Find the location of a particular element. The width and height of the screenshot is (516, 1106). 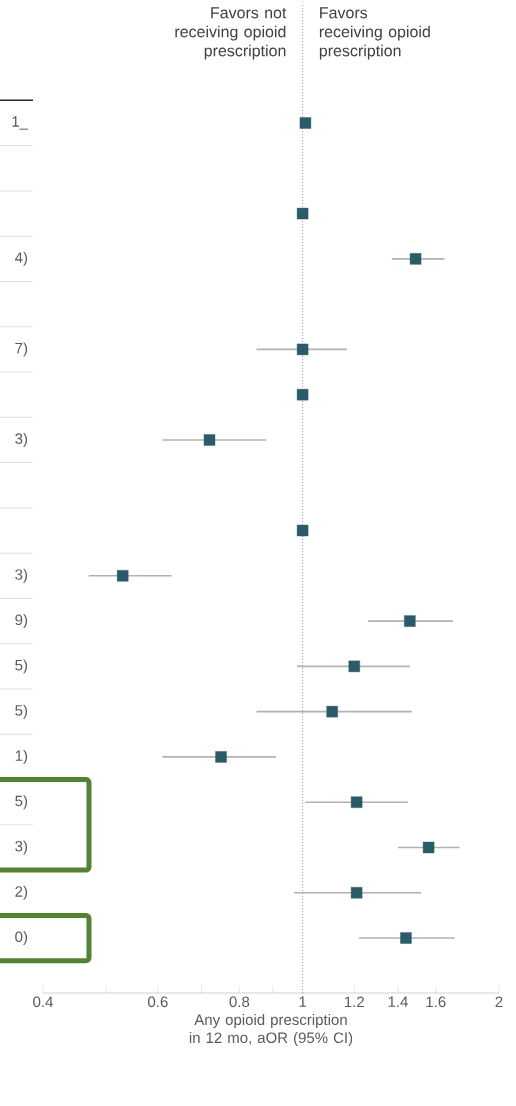

x-axis-title: Any opioid prescription in 12 mo, aOR (95% CI) is located at coordinates (271, 1030).